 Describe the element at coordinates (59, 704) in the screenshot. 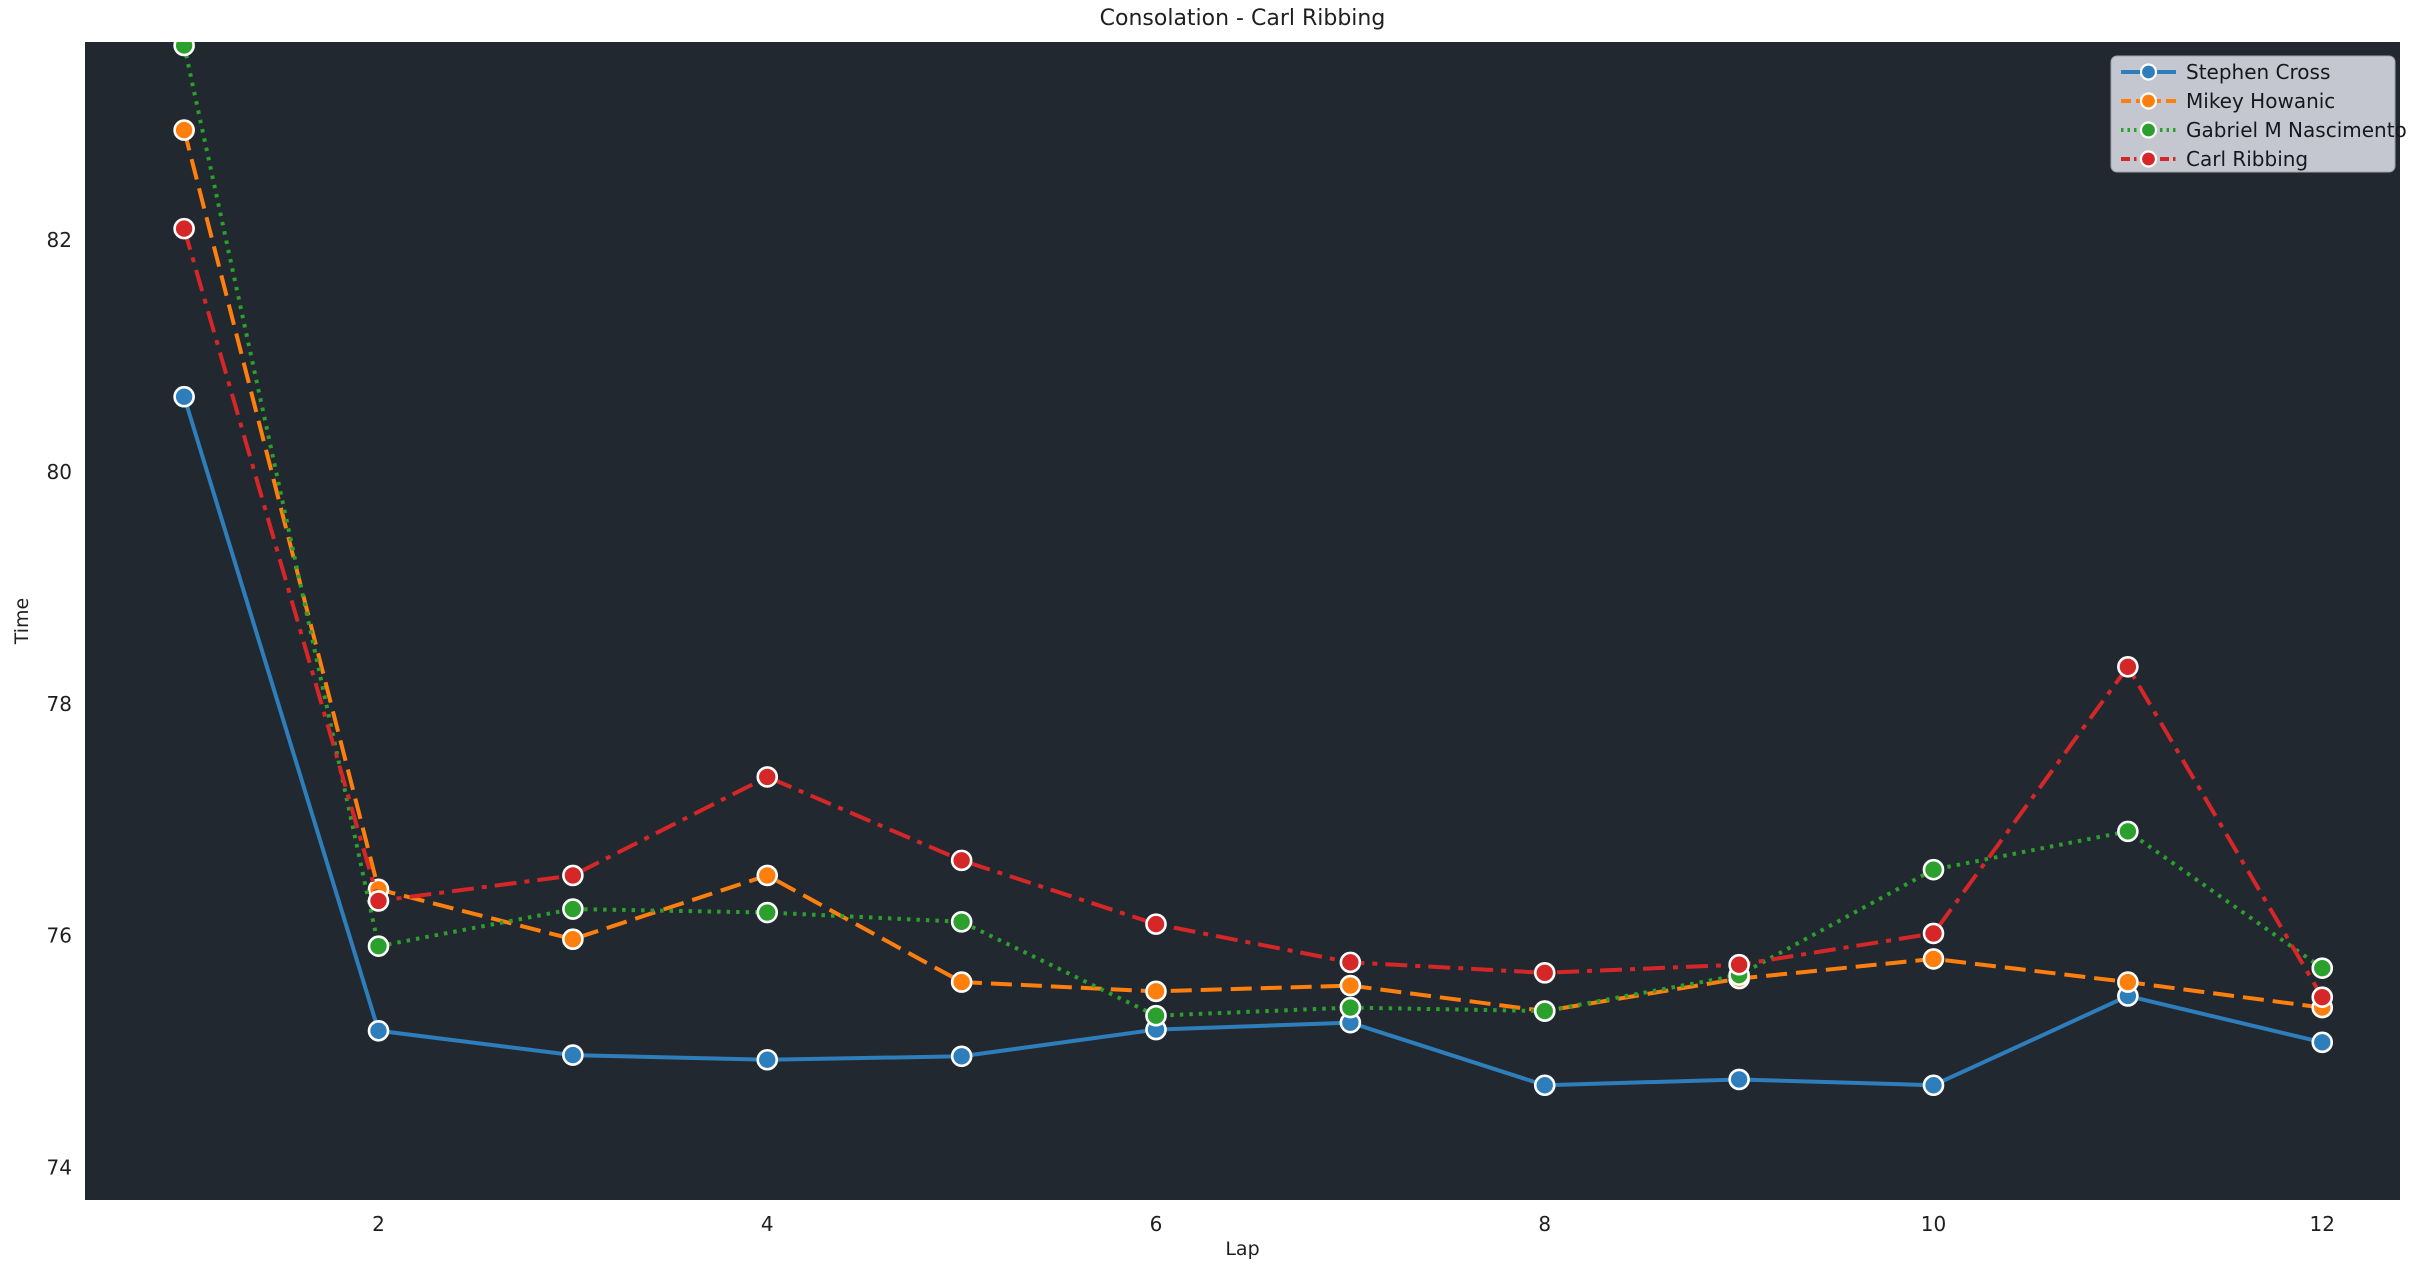

I see `y-tick-label: 78` at that location.